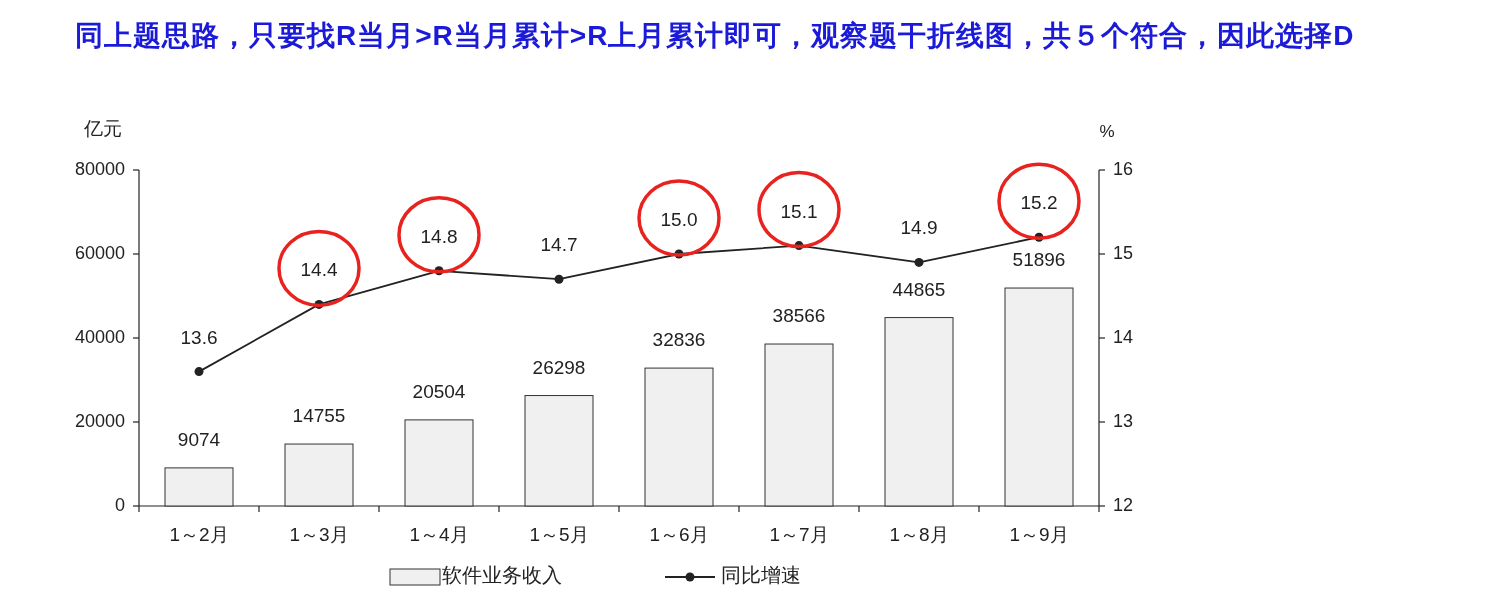 Image resolution: width=1489 pixels, height=607 pixels. Describe the element at coordinates (319, 535) in the screenshot. I see `x-tick-label: 1～3月` at that location.